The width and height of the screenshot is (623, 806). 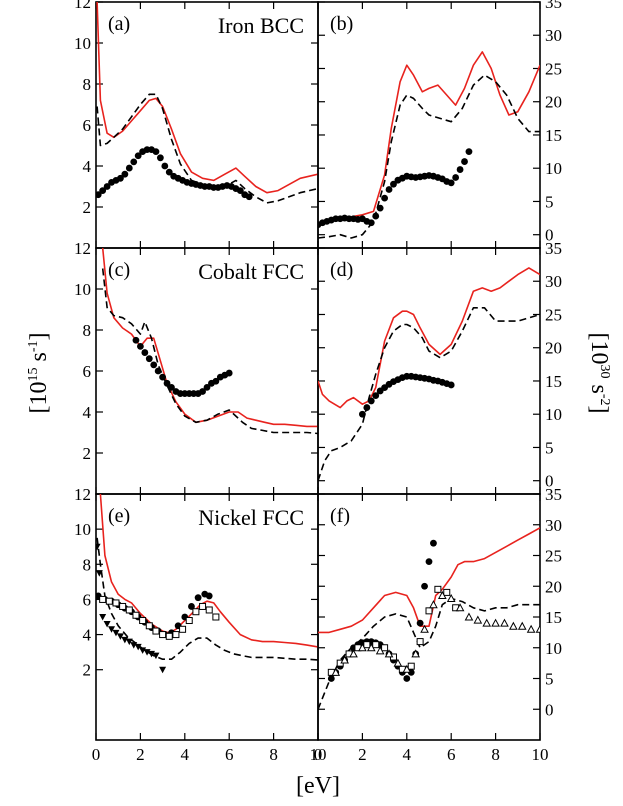 What do you see at coordinates (553, 6) in the screenshot?
I see `panel-b-ytick-label: 35` at bounding box center [553, 6].